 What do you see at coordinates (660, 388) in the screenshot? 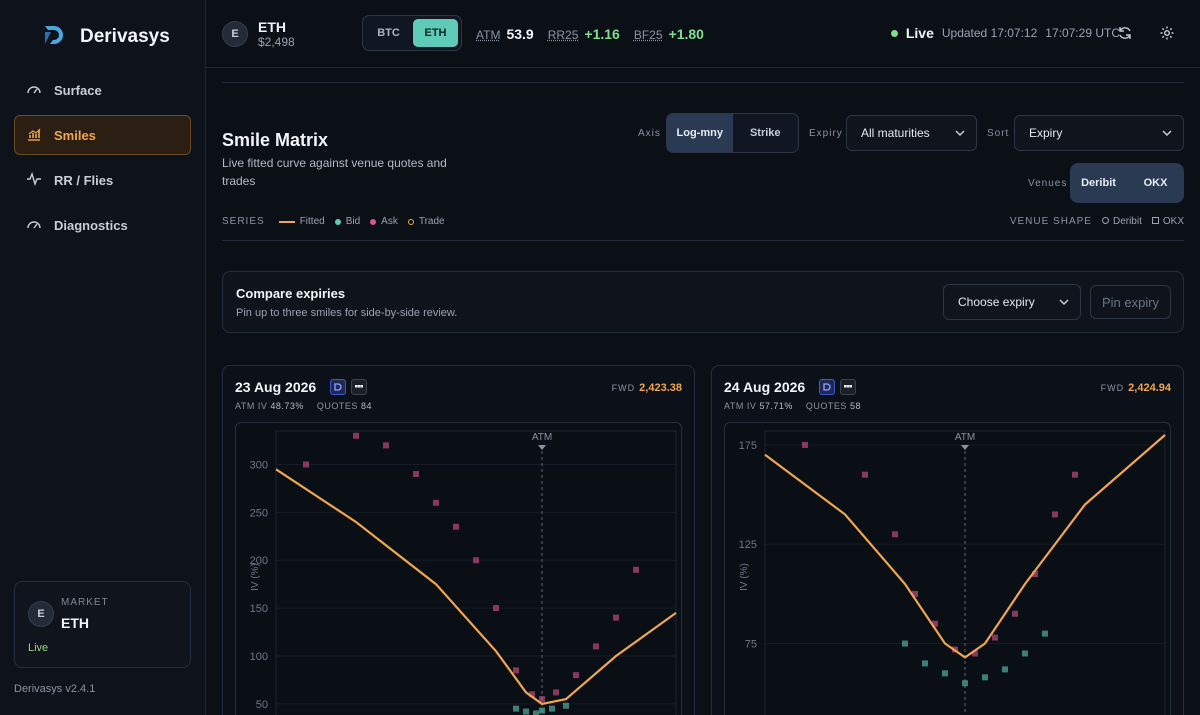
I see `fwd-value: 2,423.38` at bounding box center [660, 388].